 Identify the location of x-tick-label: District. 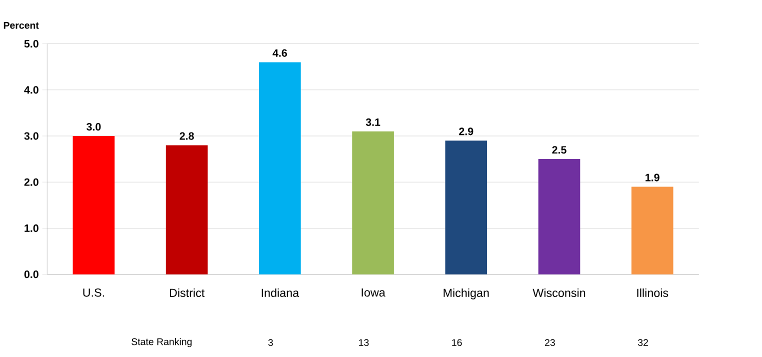
(187, 293).